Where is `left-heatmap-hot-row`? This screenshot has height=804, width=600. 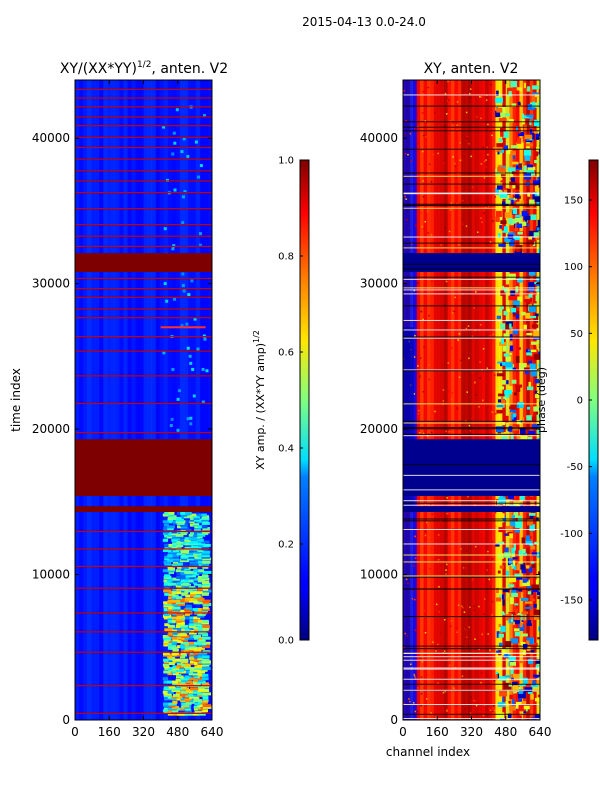
left-heatmap-hot-row is located at coordinates (183, 327).